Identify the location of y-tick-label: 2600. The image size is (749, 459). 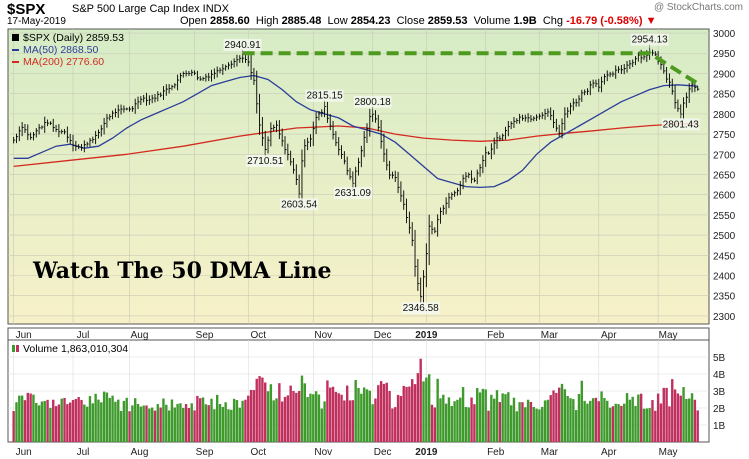
(724, 196).